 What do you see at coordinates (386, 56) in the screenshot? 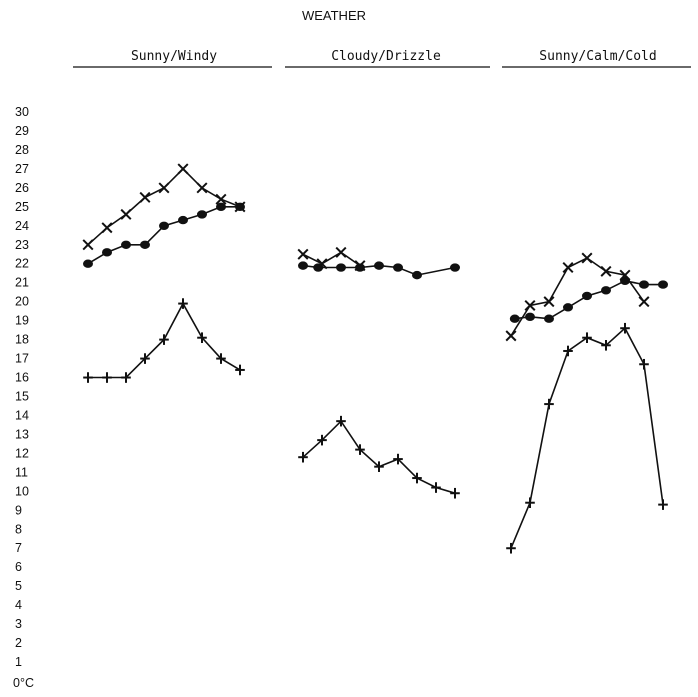
I see `panel-header-label: Cloudy/Drizzle` at bounding box center [386, 56].